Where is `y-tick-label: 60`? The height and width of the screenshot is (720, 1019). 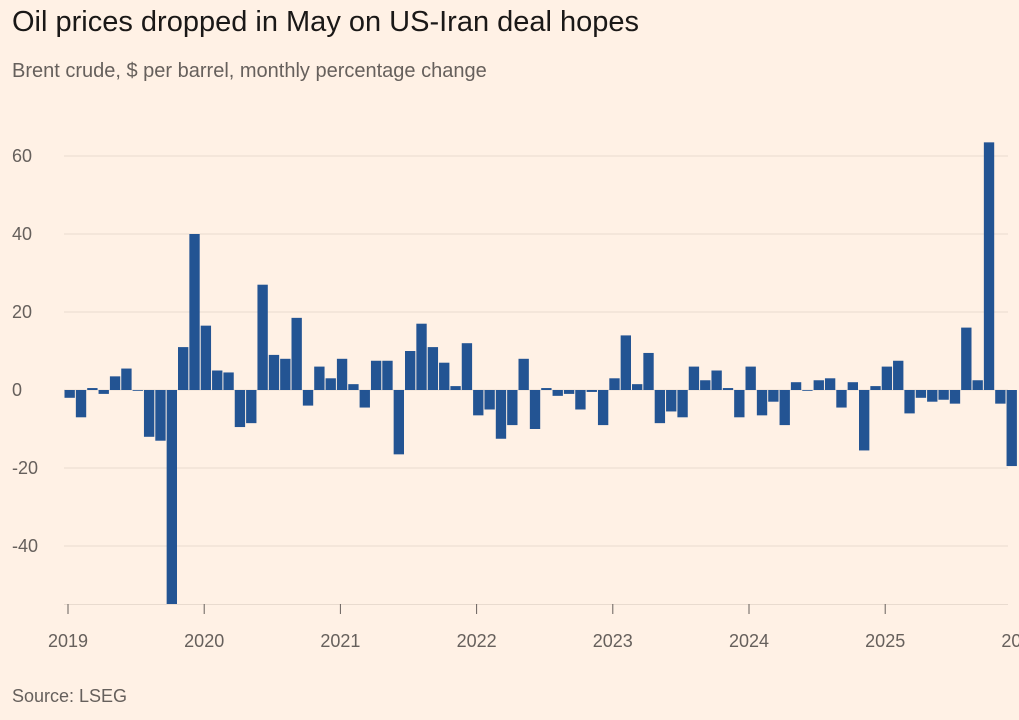
y-tick-label: 60 is located at coordinates (22, 156).